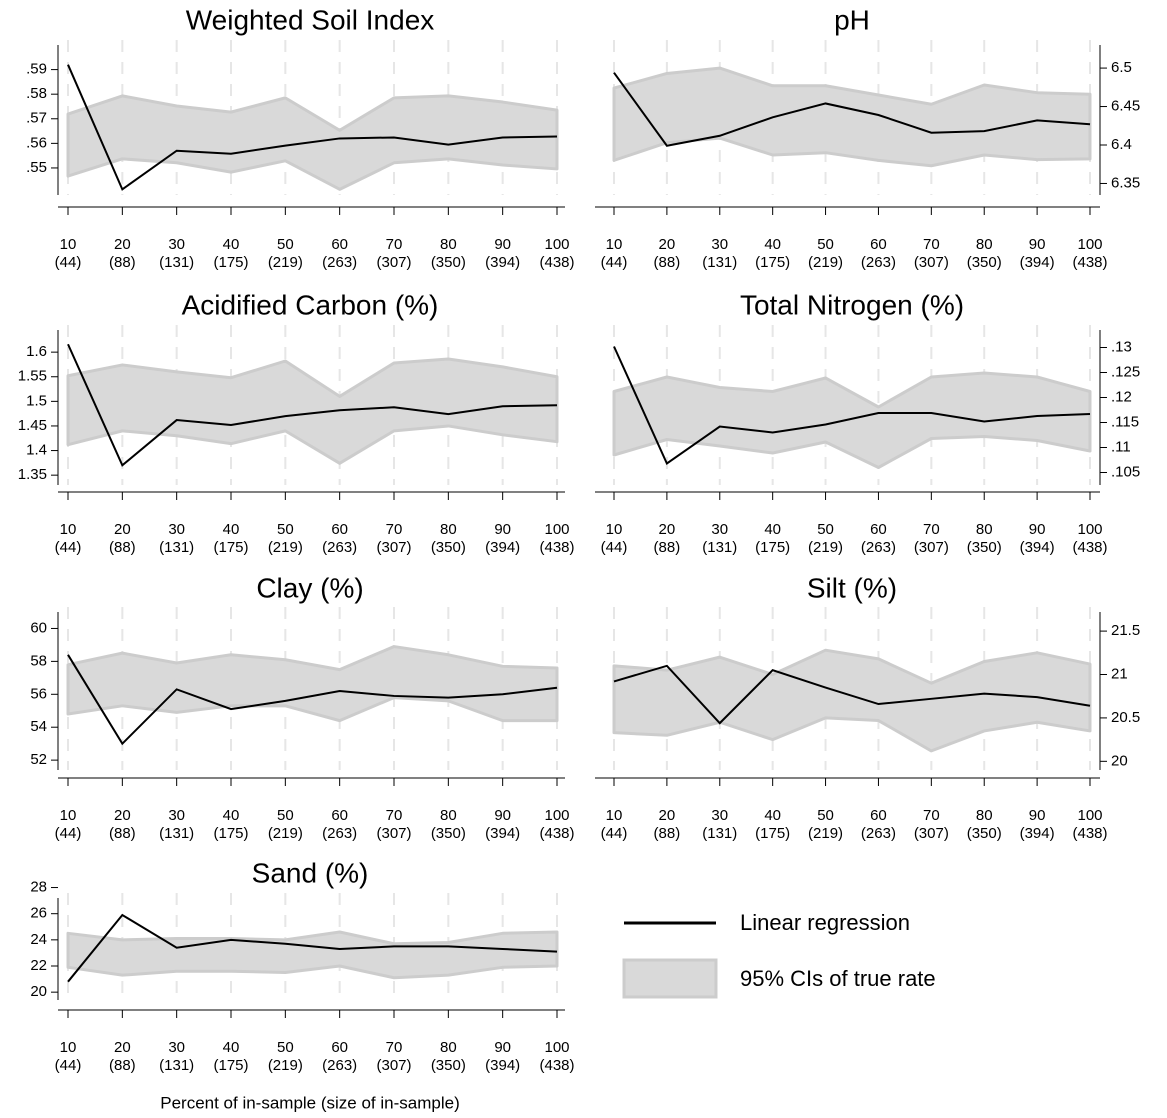 The height and width of the screenshot is (1118, 1167). I want to click on y-tick-label: .13, so click(1121, 346).